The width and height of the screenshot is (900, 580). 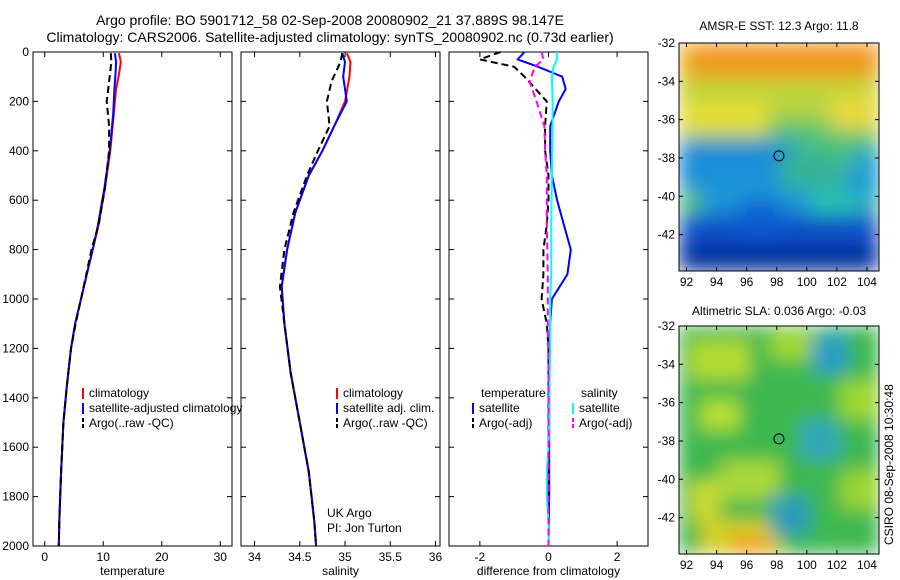 What do you see at coordinates (867, 282) in the screenshot?
I see `amsre-sst-map-xtick-label: 104` at bounding box center [867, 282].